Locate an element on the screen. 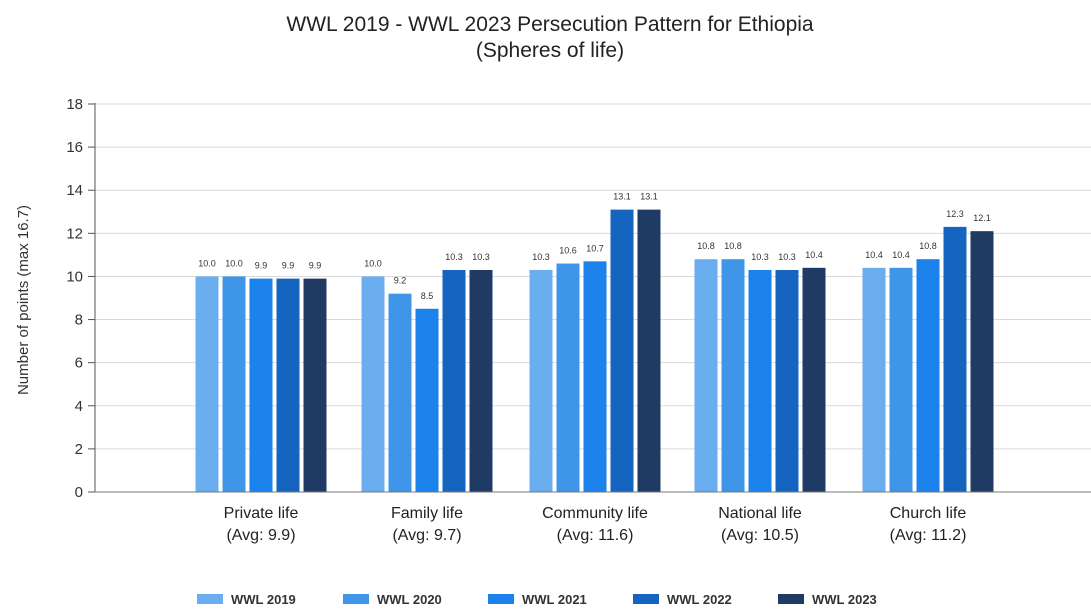 This screenshot has height=610, width=1091. data-label: 9.2 is located at coordinates (400, 281).